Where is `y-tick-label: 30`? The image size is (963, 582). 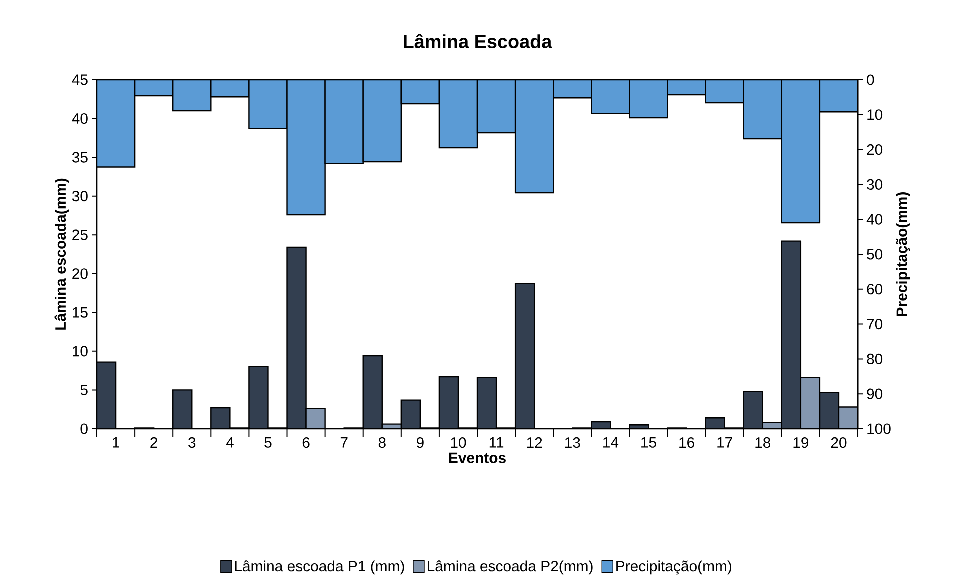
y-tick-label: 30 is located at coordinates (80, 196).